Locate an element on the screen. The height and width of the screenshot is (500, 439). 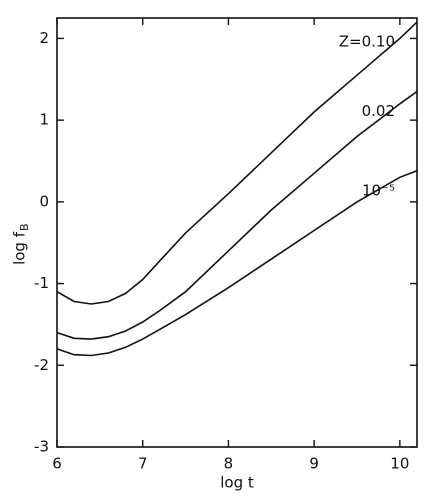
x-tick-label: 7 is located at coordinates (143, 464).